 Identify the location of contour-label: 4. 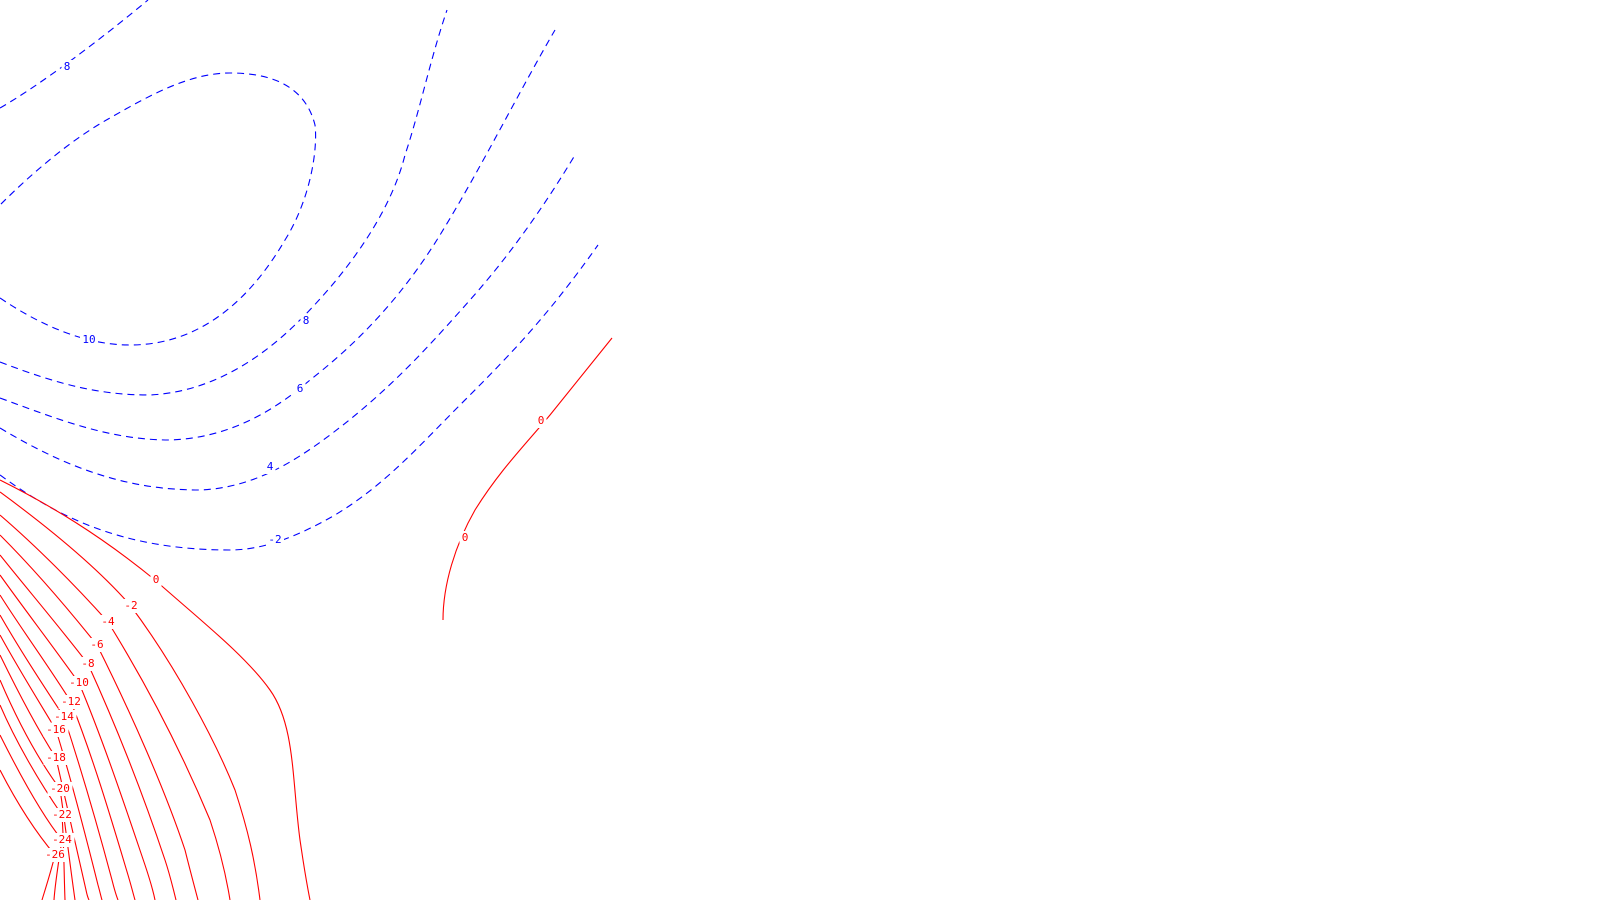
(270, 466).